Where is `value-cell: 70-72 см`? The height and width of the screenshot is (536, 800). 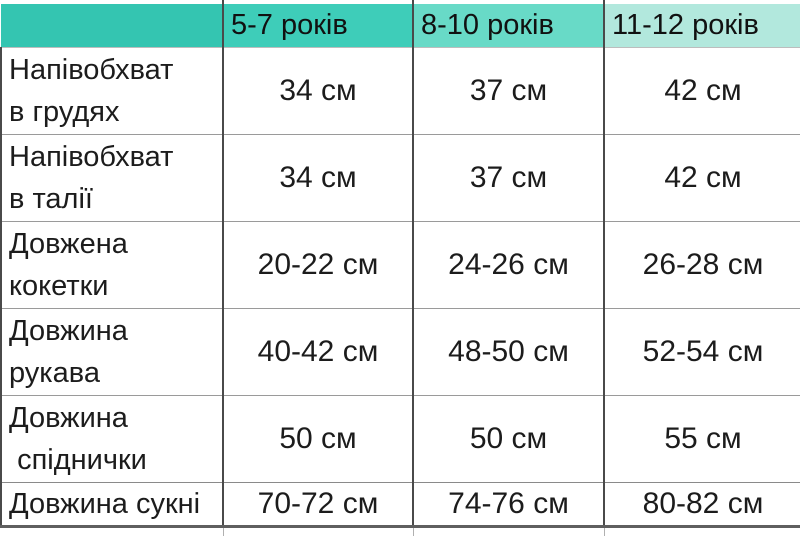 value-cell: 70-72 см is located at coordinates (318, 505).